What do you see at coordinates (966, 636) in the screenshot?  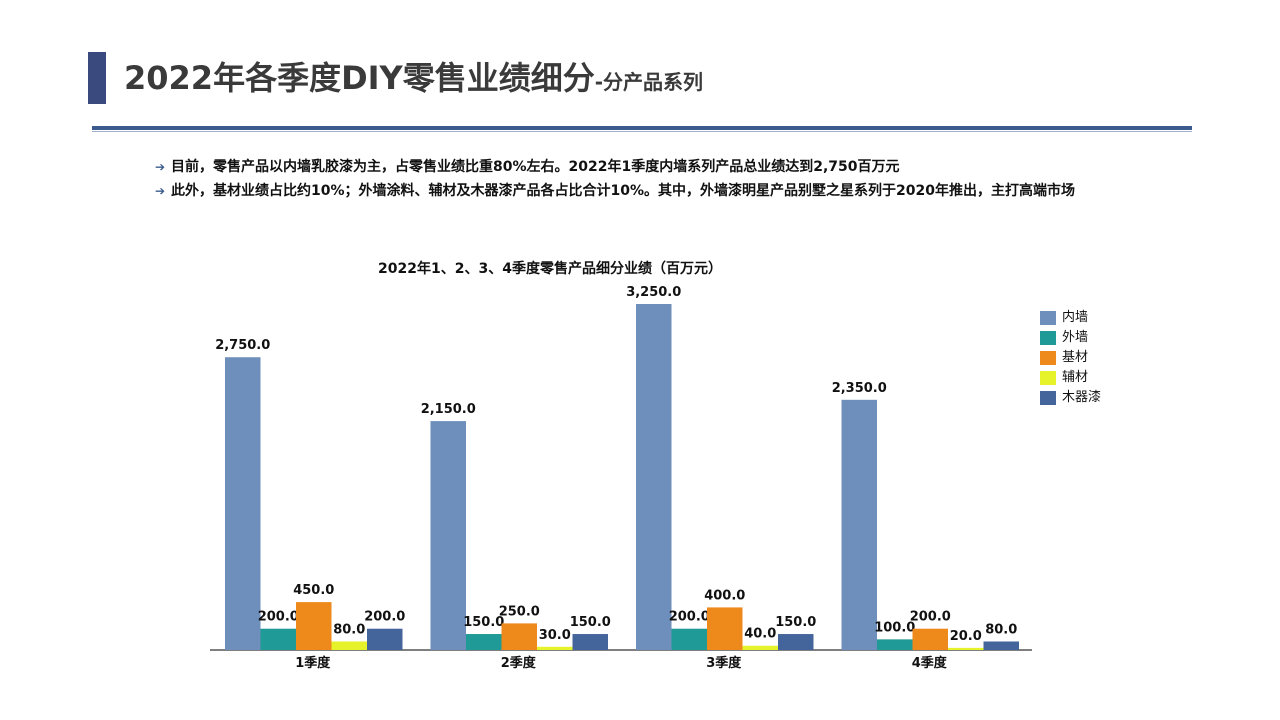 I see `data-label: 20.0` at bounding box center [966, 636].